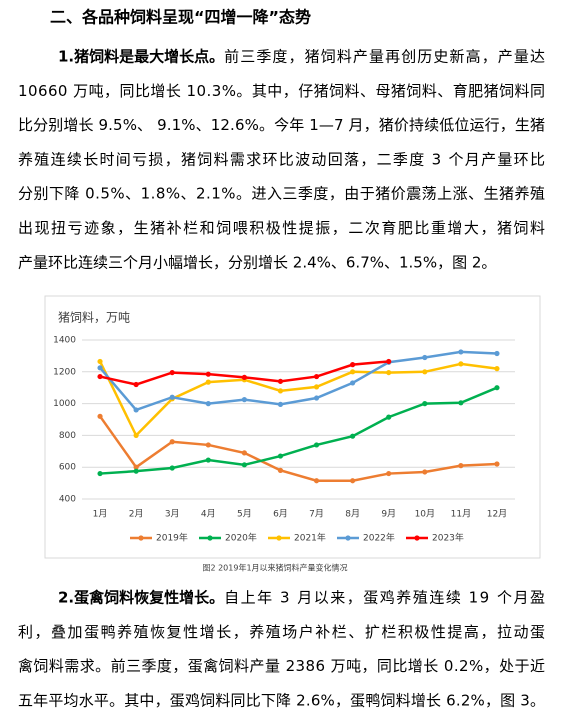 This screenshot has width=583, height=718. Describe the element at coordinates (281, 159) in the screenshot. I see `paragraph-line: 养殖连续长时间亏损，猪饲料需求环比波动回落，二季度 3 个月产量环比` at that location.